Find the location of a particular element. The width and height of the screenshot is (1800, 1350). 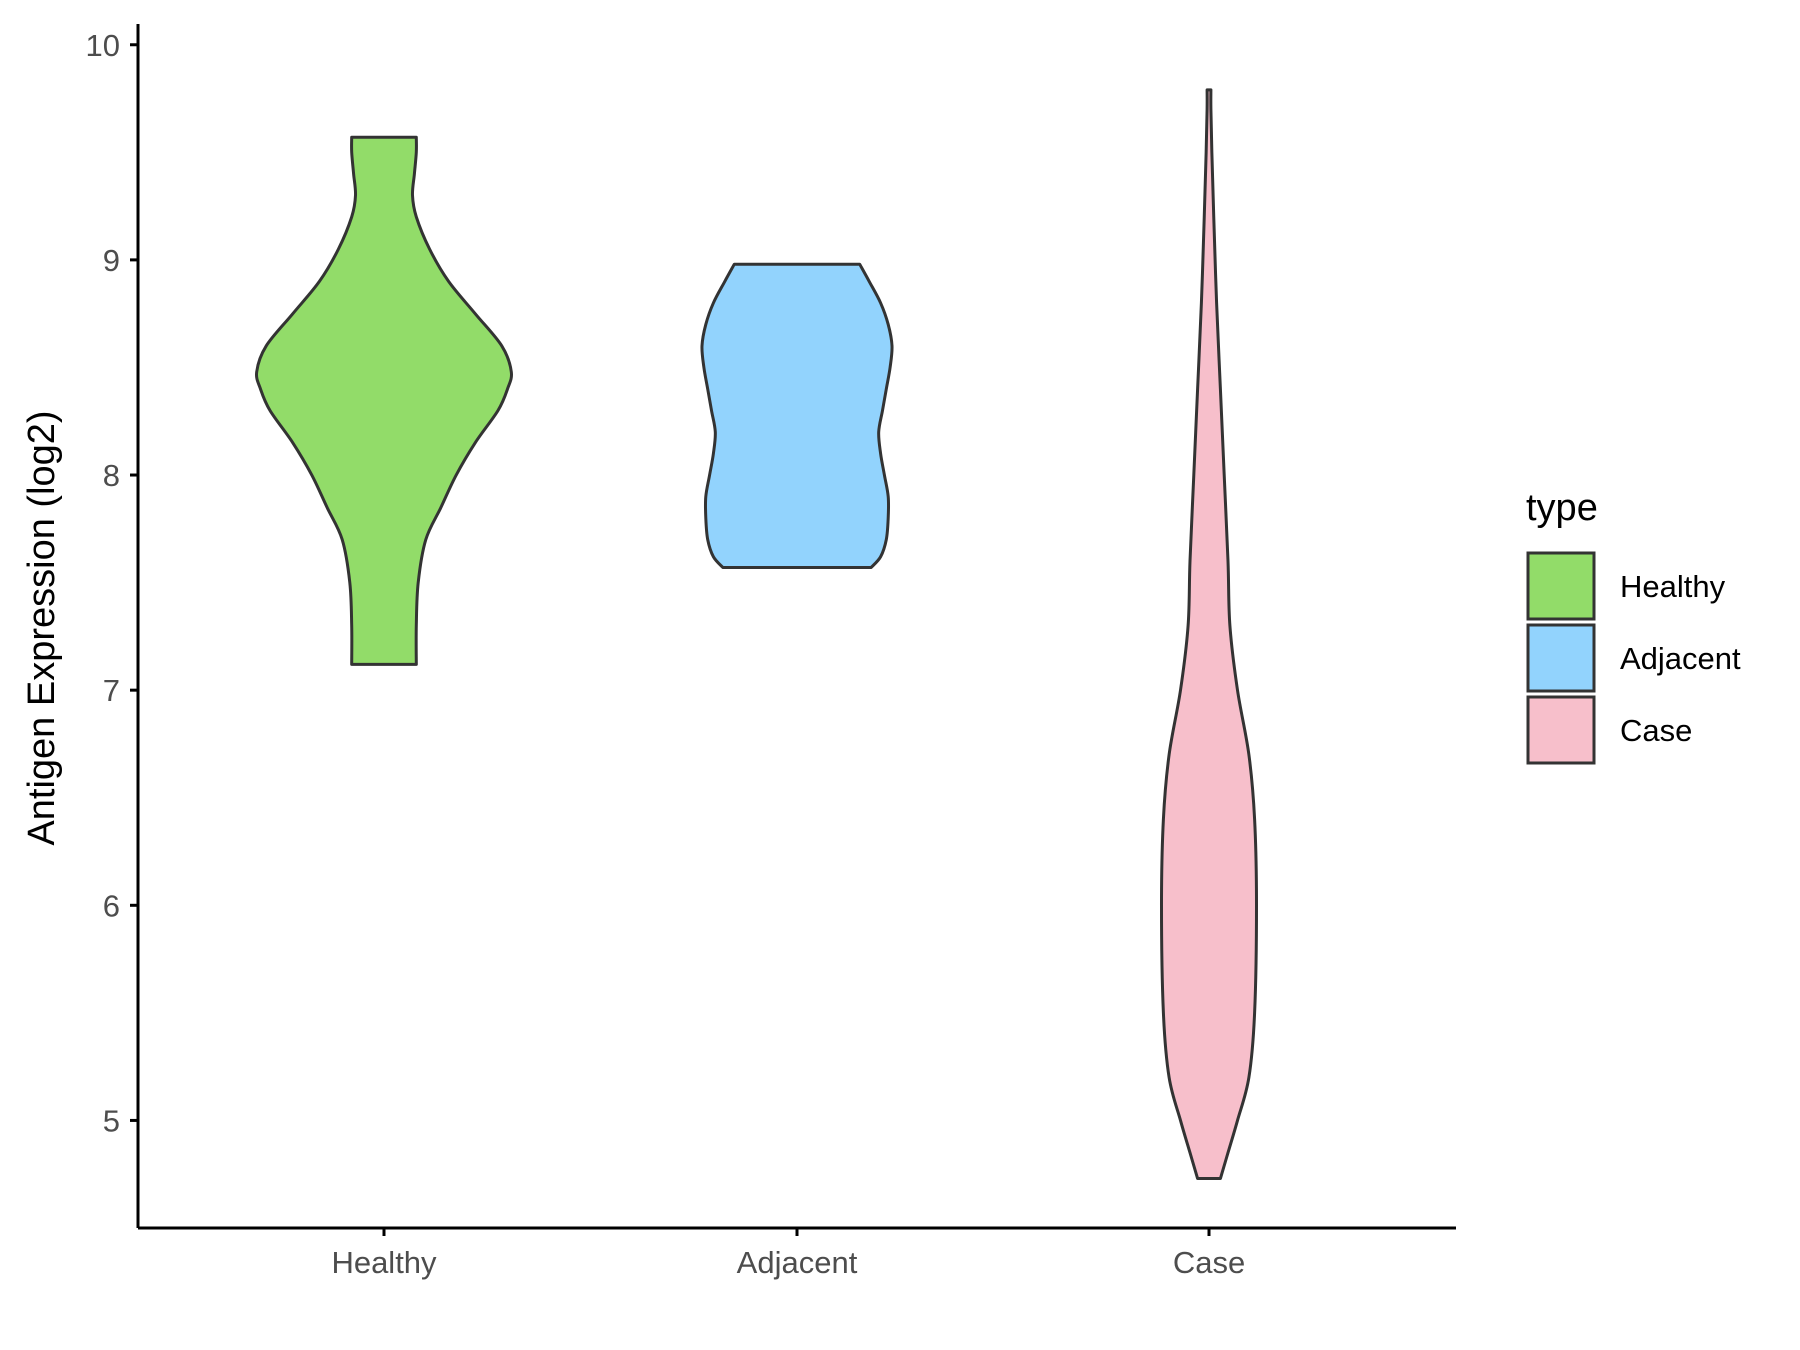

violin-case is located at coordinates (1209, 634).